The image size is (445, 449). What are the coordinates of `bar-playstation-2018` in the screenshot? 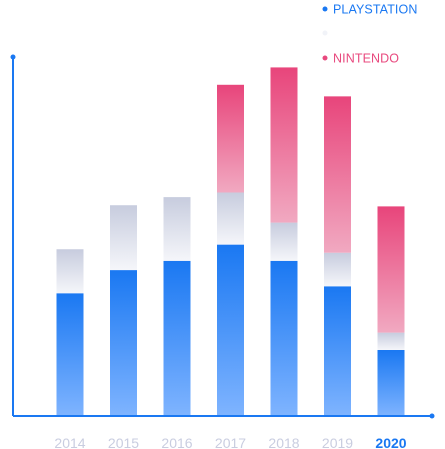 It's located at (284, 338).